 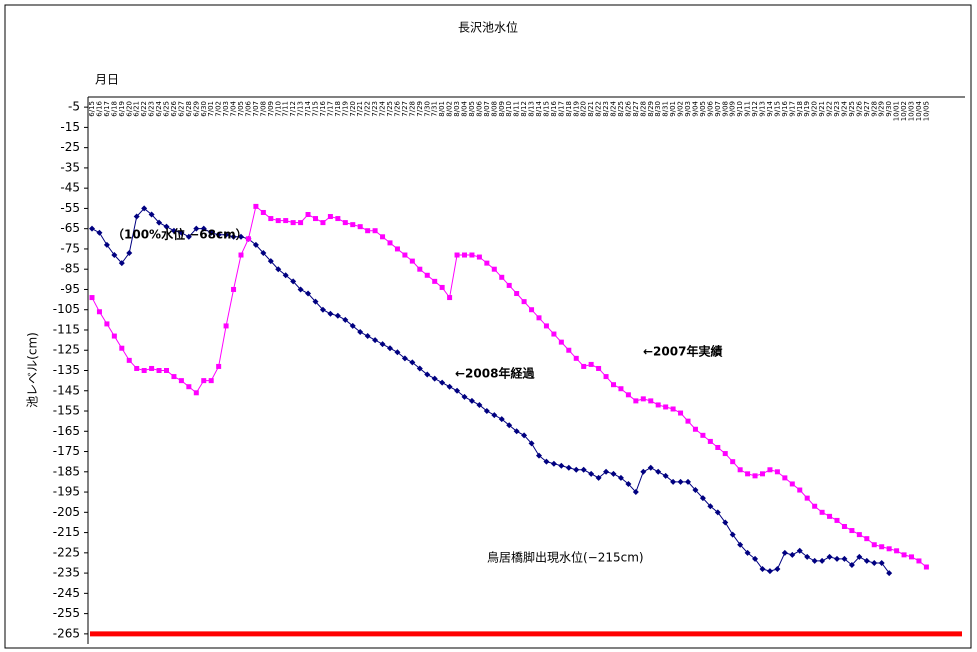 What do you see at coordinates (666, 109) in the screenshot?
I see `x-tick-label: 8/31` at bounding box center [666, 109].